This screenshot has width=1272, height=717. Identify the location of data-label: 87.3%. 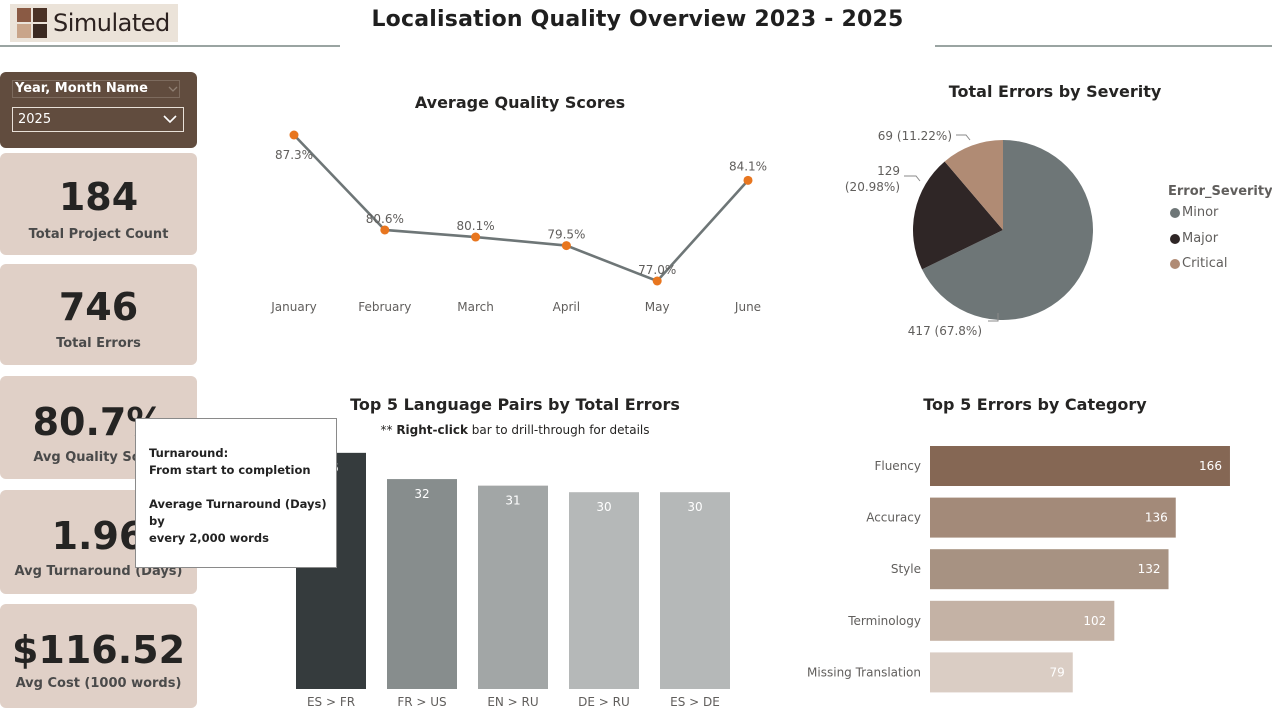
(294, 155).